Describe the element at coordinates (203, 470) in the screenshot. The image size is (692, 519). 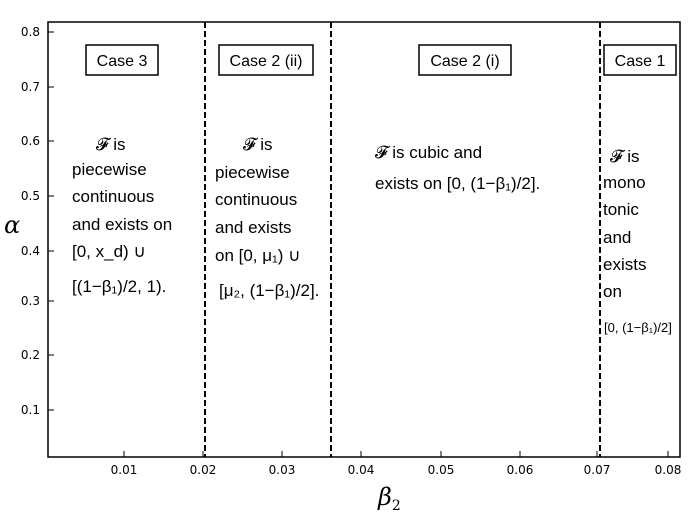
I see `x-tick-label: 0.02` at that location.